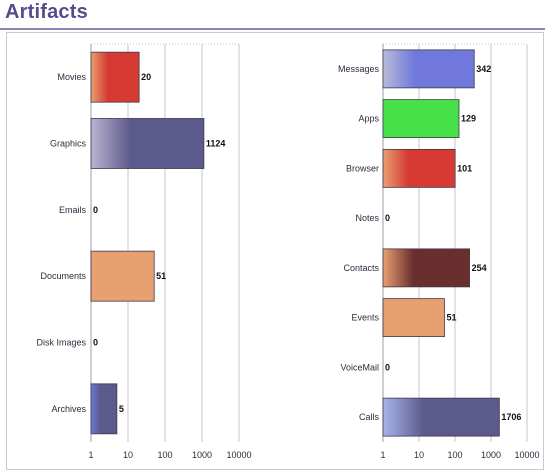  What do you see at coordinates (468, 119) in the screenshot?
I see `value-label: 129` at bounding box center [468, 119].